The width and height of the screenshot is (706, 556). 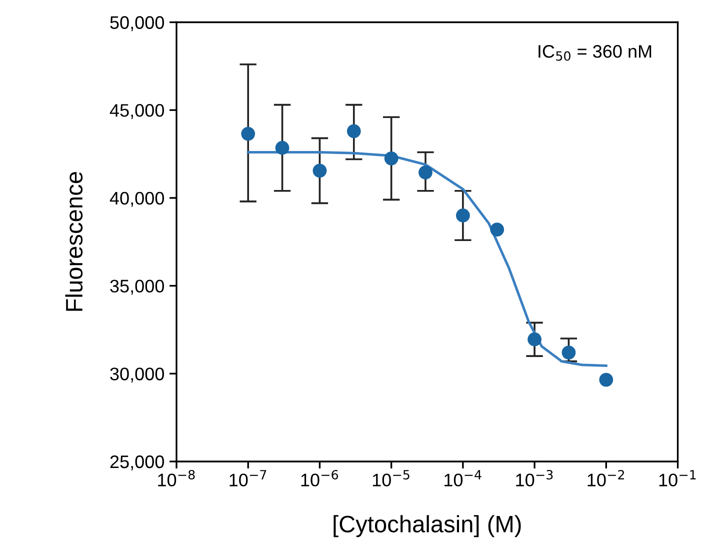 I want to click on x-tick-label: 10$^{−6}$, so click(x=319, y=478).